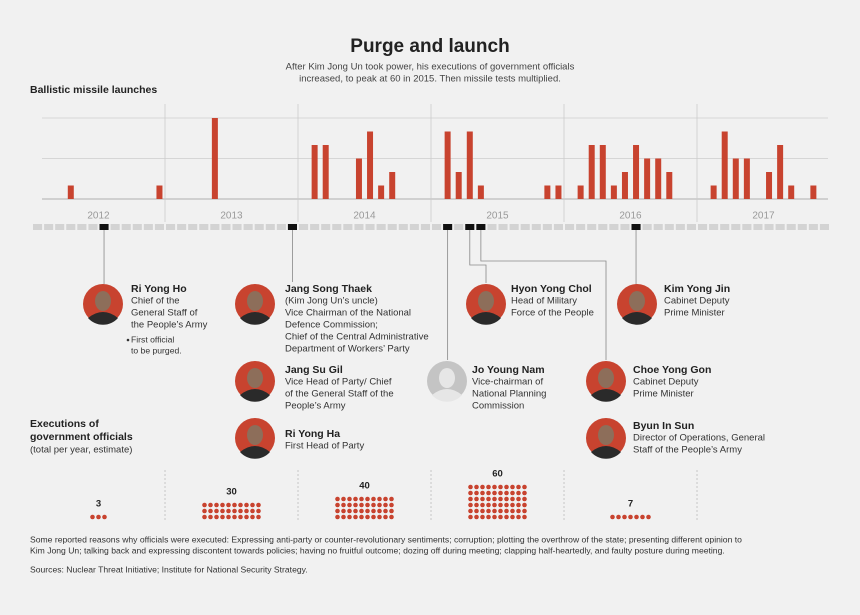 The image size is (860, 615). What do you see at coordinates (331, 325) in the screenshot?
I see `person-role: Defence Commission;` at bounding box center [331, 325].